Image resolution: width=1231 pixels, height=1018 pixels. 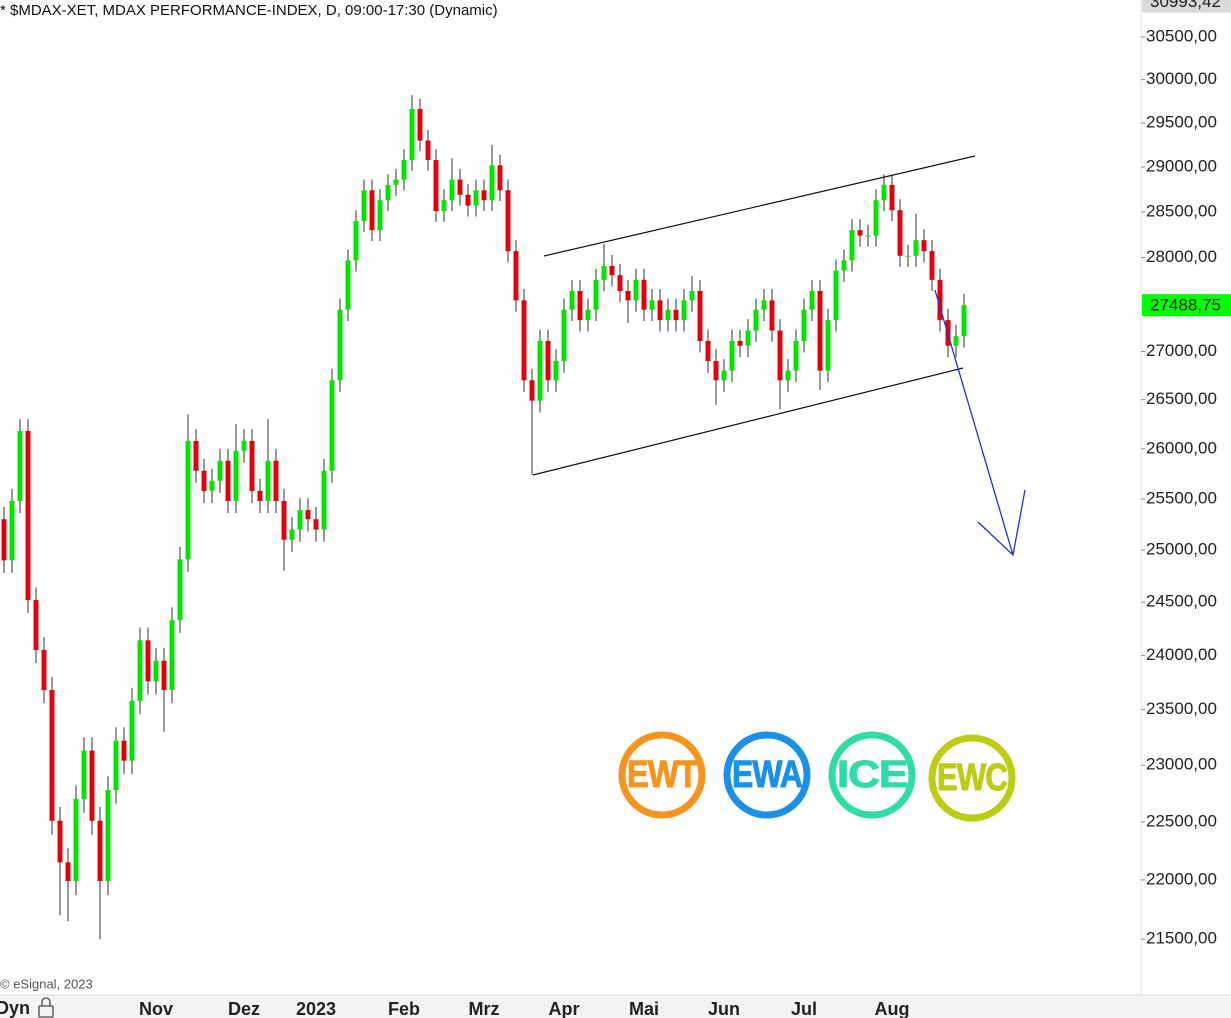 I want to click on y-tick-label: 30500,00, so click(x=1181, y=35).